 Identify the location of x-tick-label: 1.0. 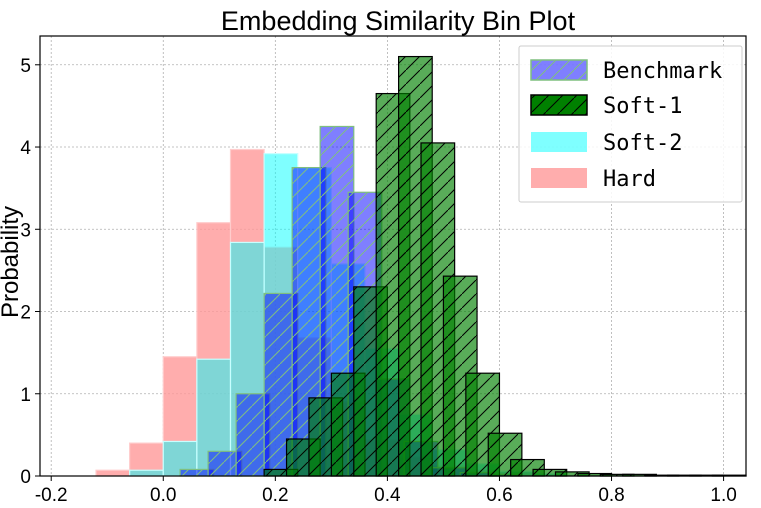
(723, 495).